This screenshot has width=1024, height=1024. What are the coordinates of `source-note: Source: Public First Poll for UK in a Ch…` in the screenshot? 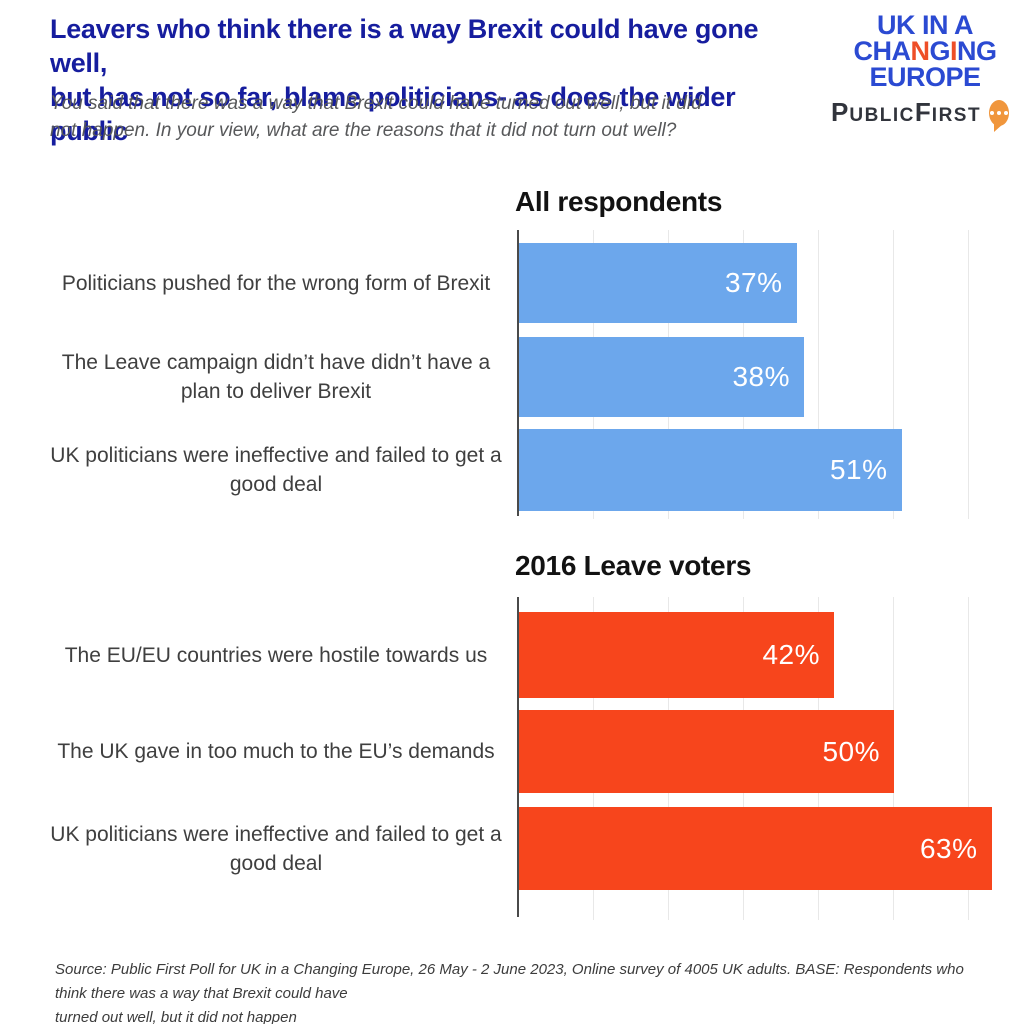 It's located at (520, 991).